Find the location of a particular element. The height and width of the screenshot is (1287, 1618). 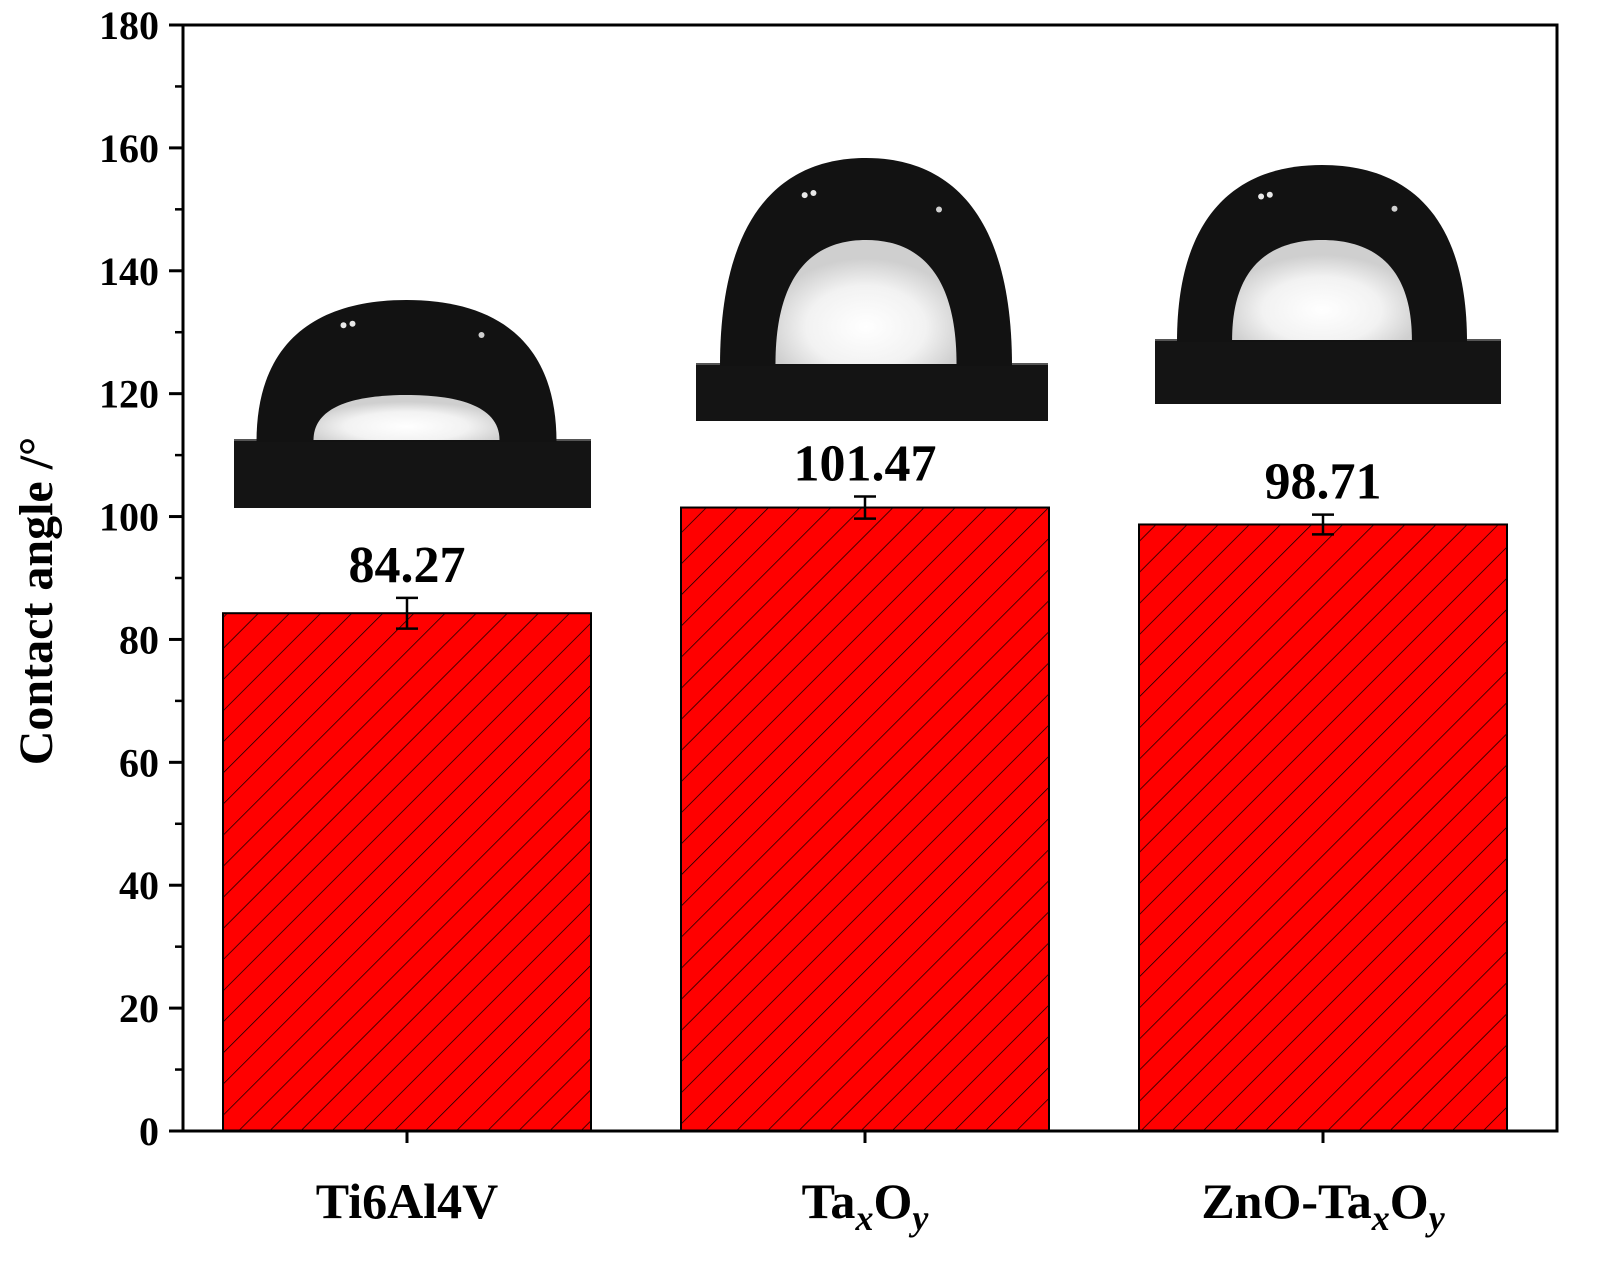

y-tick-label: 20 is located at coordinates (139, 1008).